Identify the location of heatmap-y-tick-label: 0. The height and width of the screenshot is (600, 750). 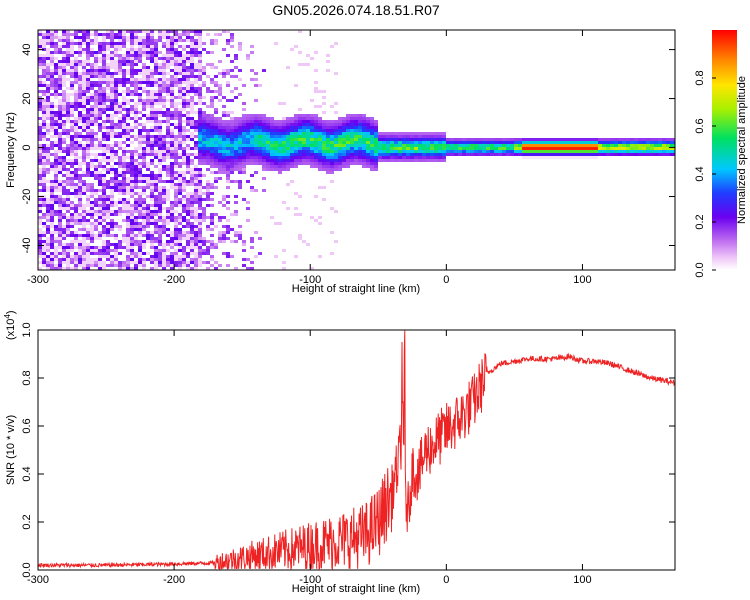
(27, 147).